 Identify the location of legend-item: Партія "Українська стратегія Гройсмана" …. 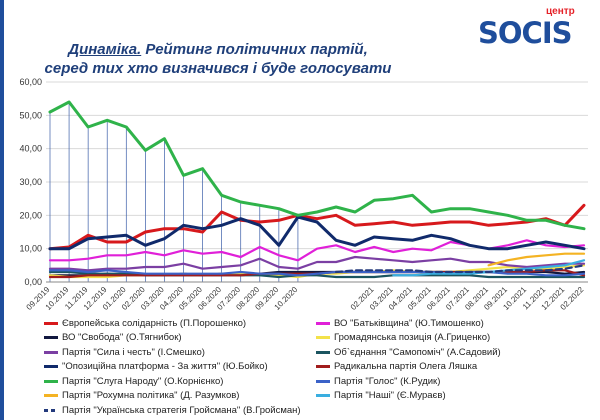
(172, 410).